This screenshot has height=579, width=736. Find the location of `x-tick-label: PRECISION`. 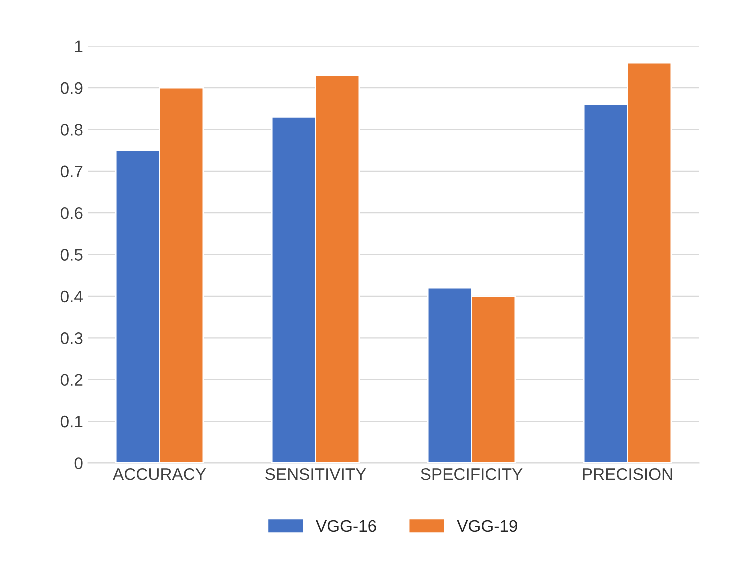

x-tick-label: PRECISION is located at coordinates (627, 474).